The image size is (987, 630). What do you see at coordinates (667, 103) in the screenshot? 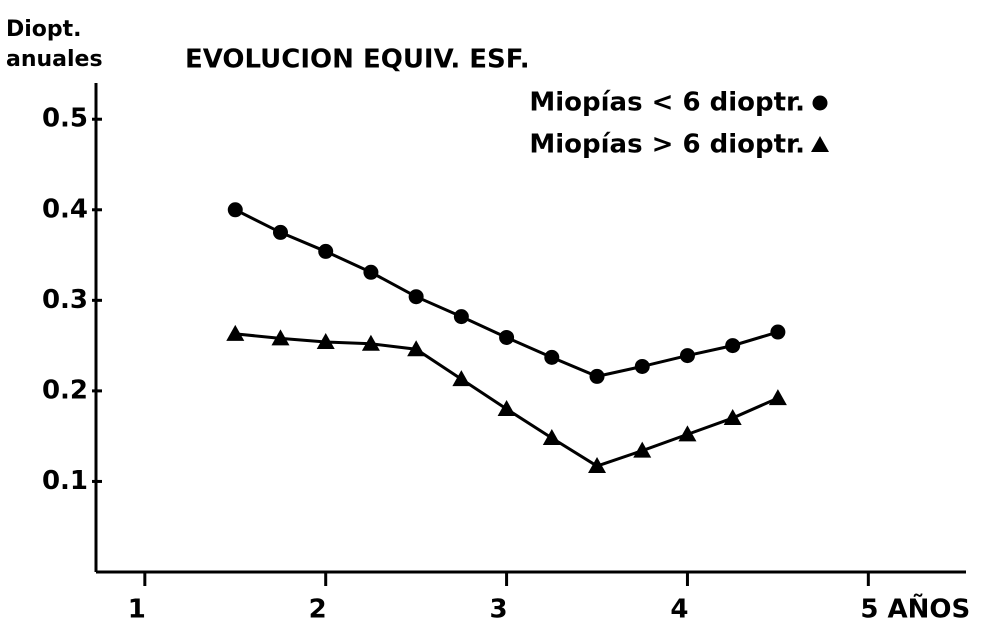
I see `legend-label: Miopías < 6 dioptr.` at bounding box center [667, 103].